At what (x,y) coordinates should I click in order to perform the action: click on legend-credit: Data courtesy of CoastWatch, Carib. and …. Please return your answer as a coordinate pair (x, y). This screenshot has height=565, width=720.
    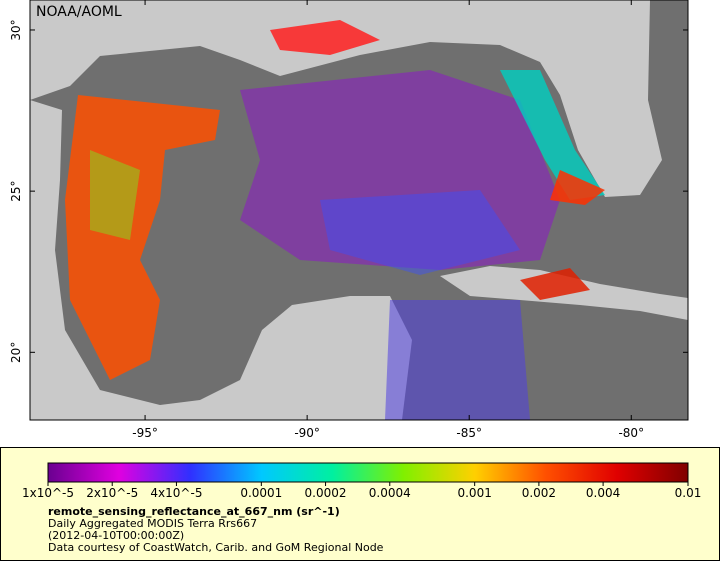
    Looking at the image, I should click on (216, 547).